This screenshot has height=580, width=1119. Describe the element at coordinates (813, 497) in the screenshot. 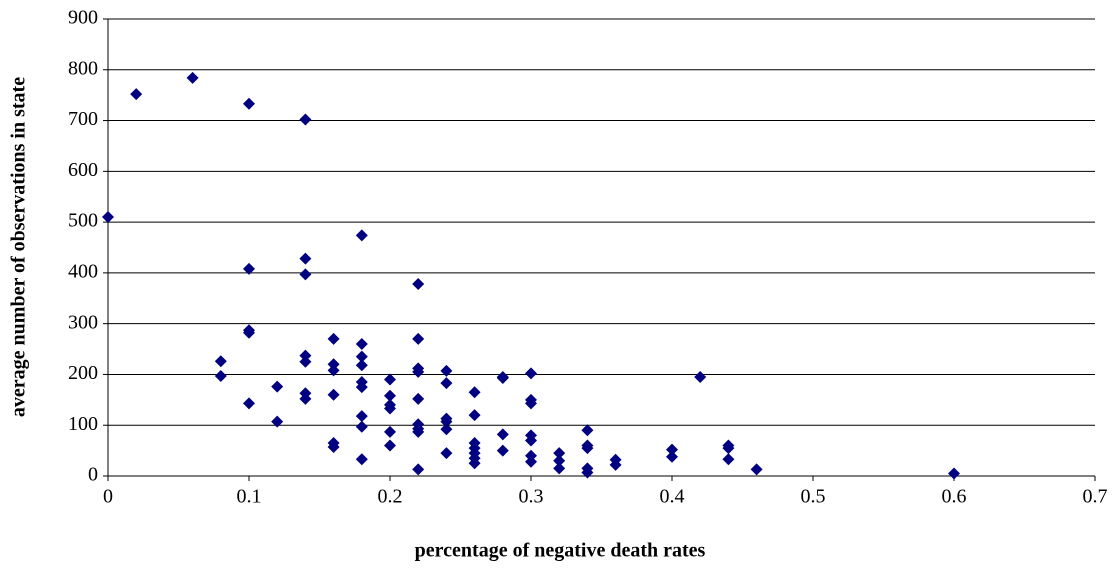

I see `x-tick-label: 0.5` at that location.